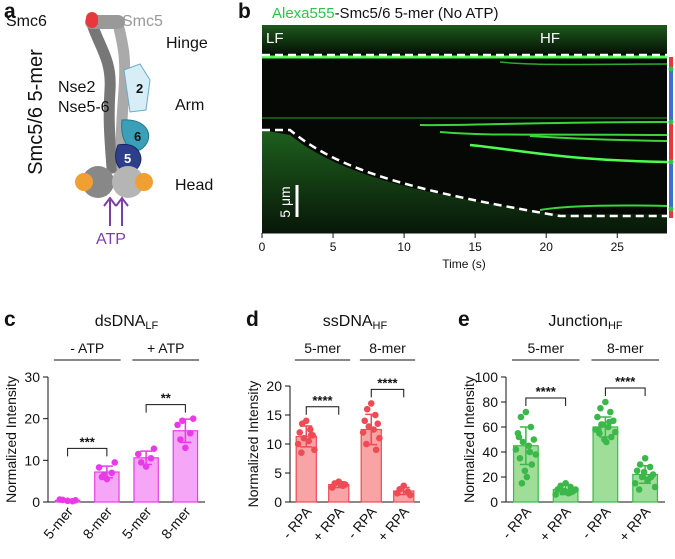 Image resolution: width=675 pixels, height=559 pixels. What do you see at coordinates (187, 43) in the screenshot?
I see `label-hinge: Hinge` at bounding box center [187, 43].